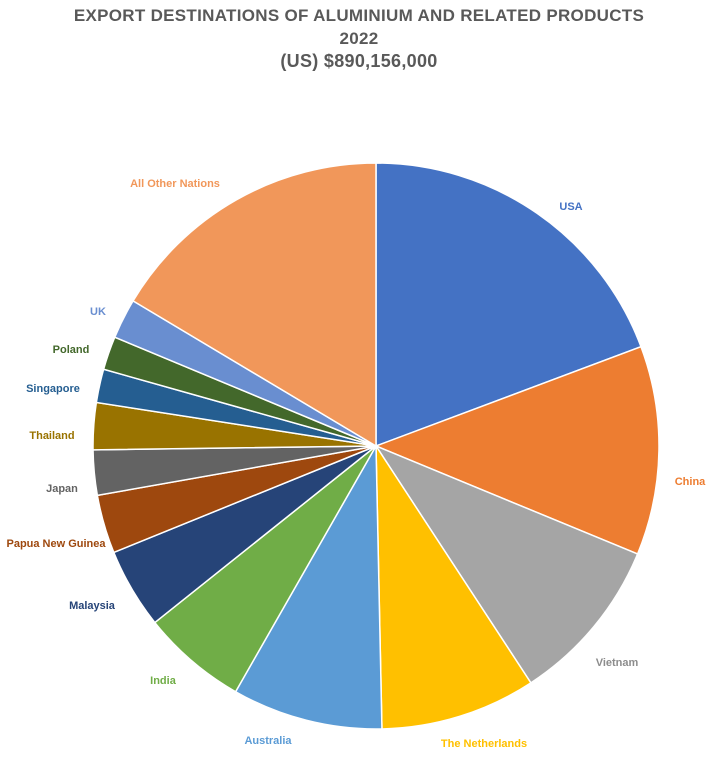 Image resolution: width=718 pixels, height=763 pixels. I want to click on slice-label-china: China, so click(690, 482).